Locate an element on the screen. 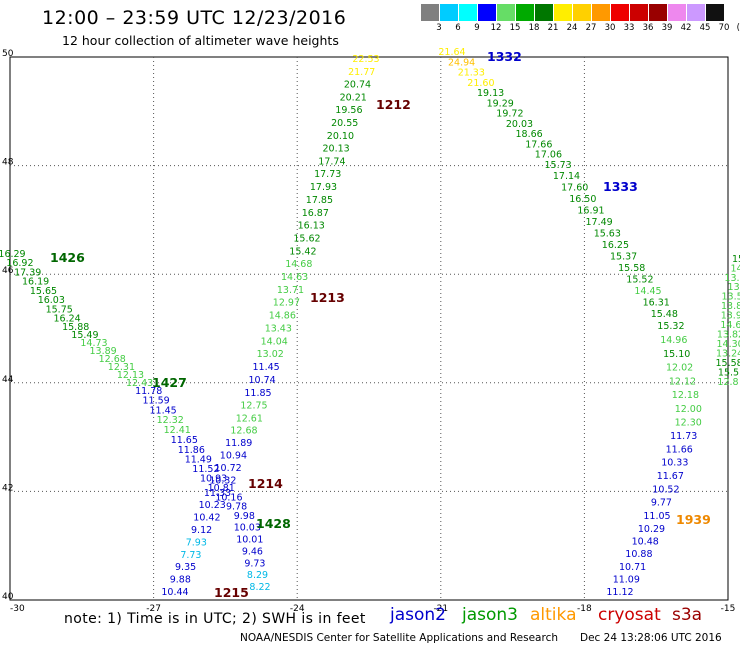 Image resolution: width=740 pixels, height=650 pixels. pass-label: 1428 is located at coordinates (273, 523).